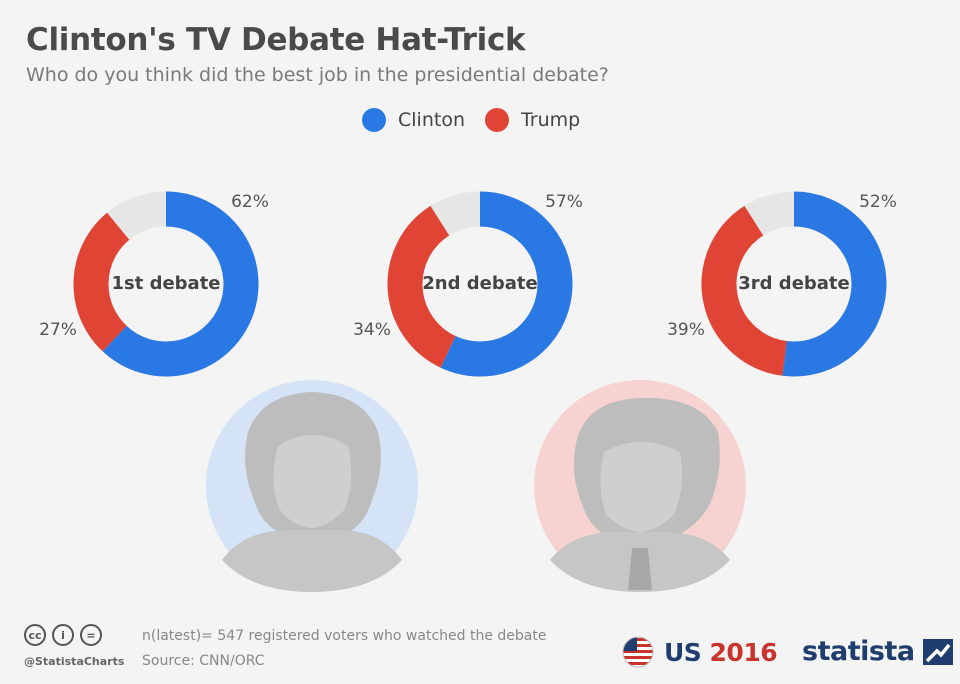 The image size is (960, 684). I want to click on license-icons: cc i =, so click(63, 635).